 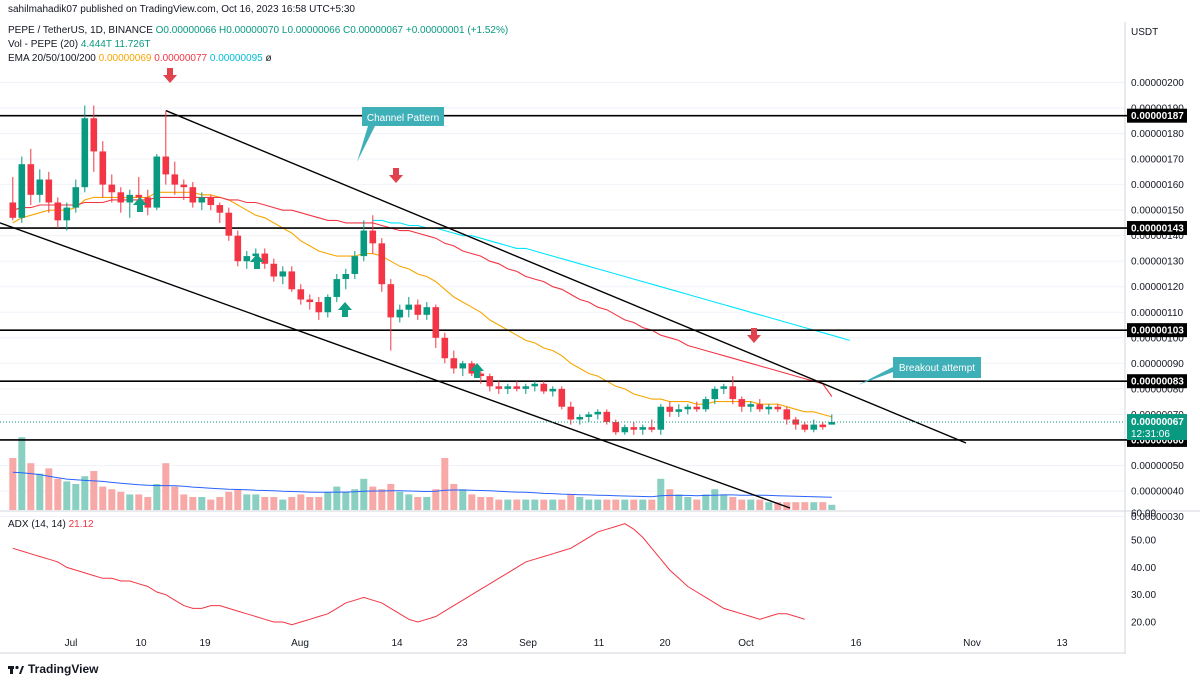 I want to click on ema100-line, so click(x=611, y=280).